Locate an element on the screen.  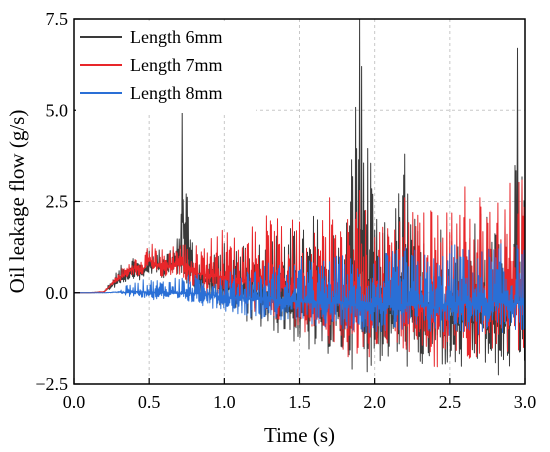
x-tick-label: 0.0 is located at coordinates (74, 402).